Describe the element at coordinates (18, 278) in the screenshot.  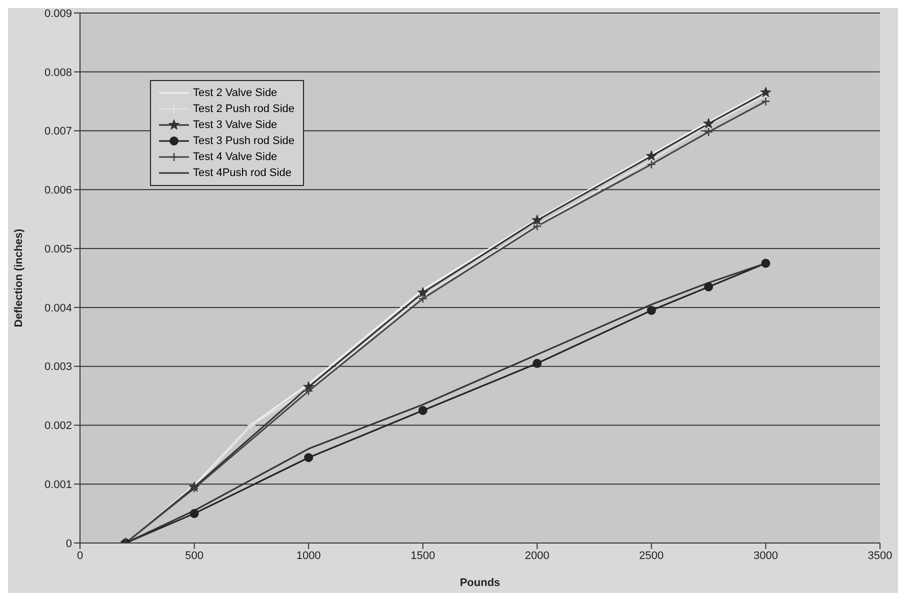
I see `y-axis-title: Deflection (inches)` at that location.